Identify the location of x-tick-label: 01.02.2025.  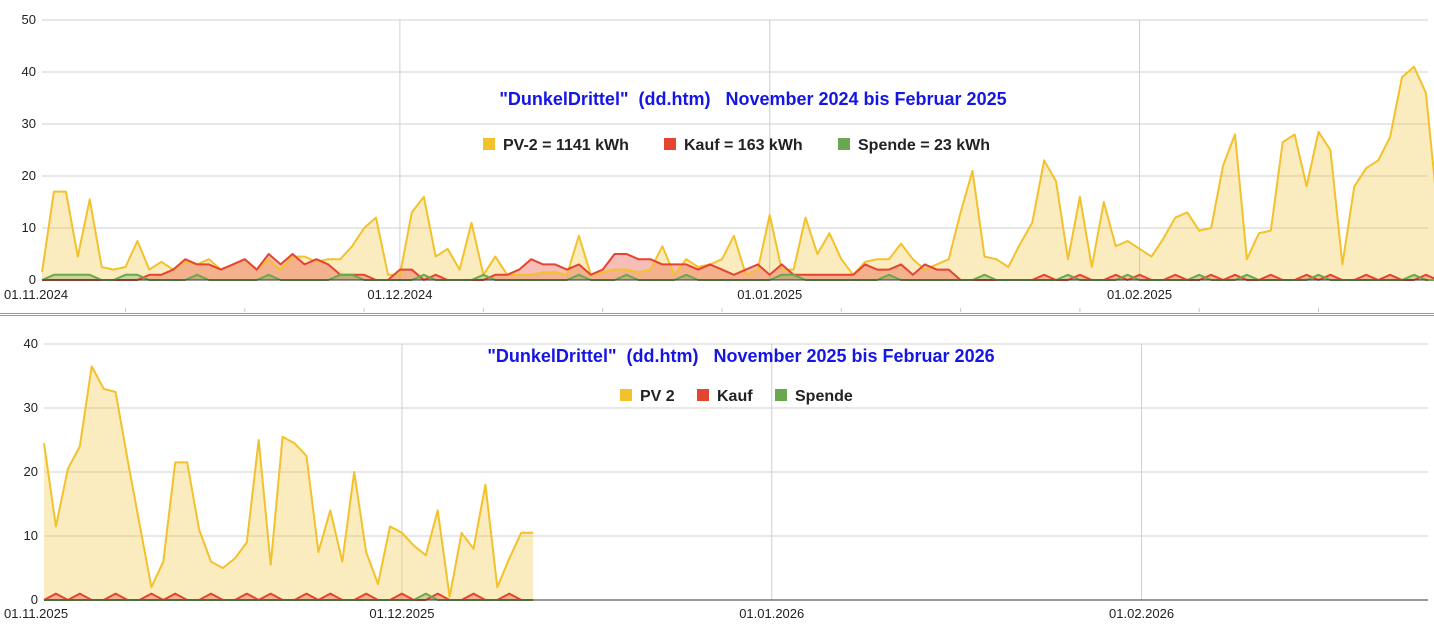
(1139, 294).